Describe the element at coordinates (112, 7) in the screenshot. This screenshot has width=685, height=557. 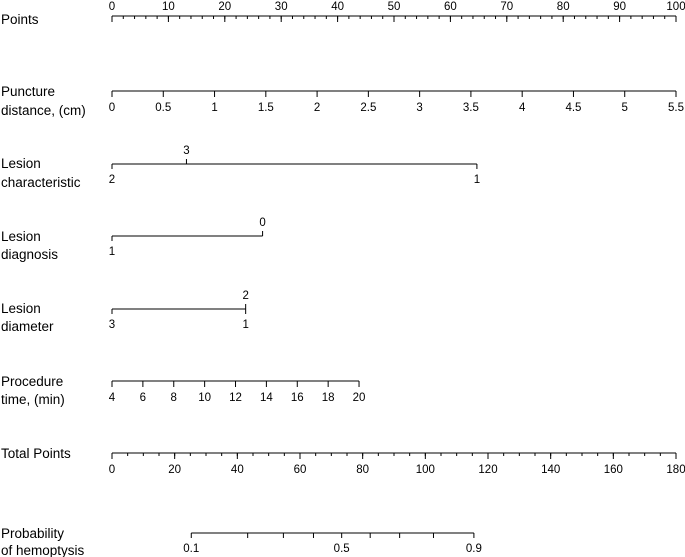
I see `points-tick-label: 0` at that location.